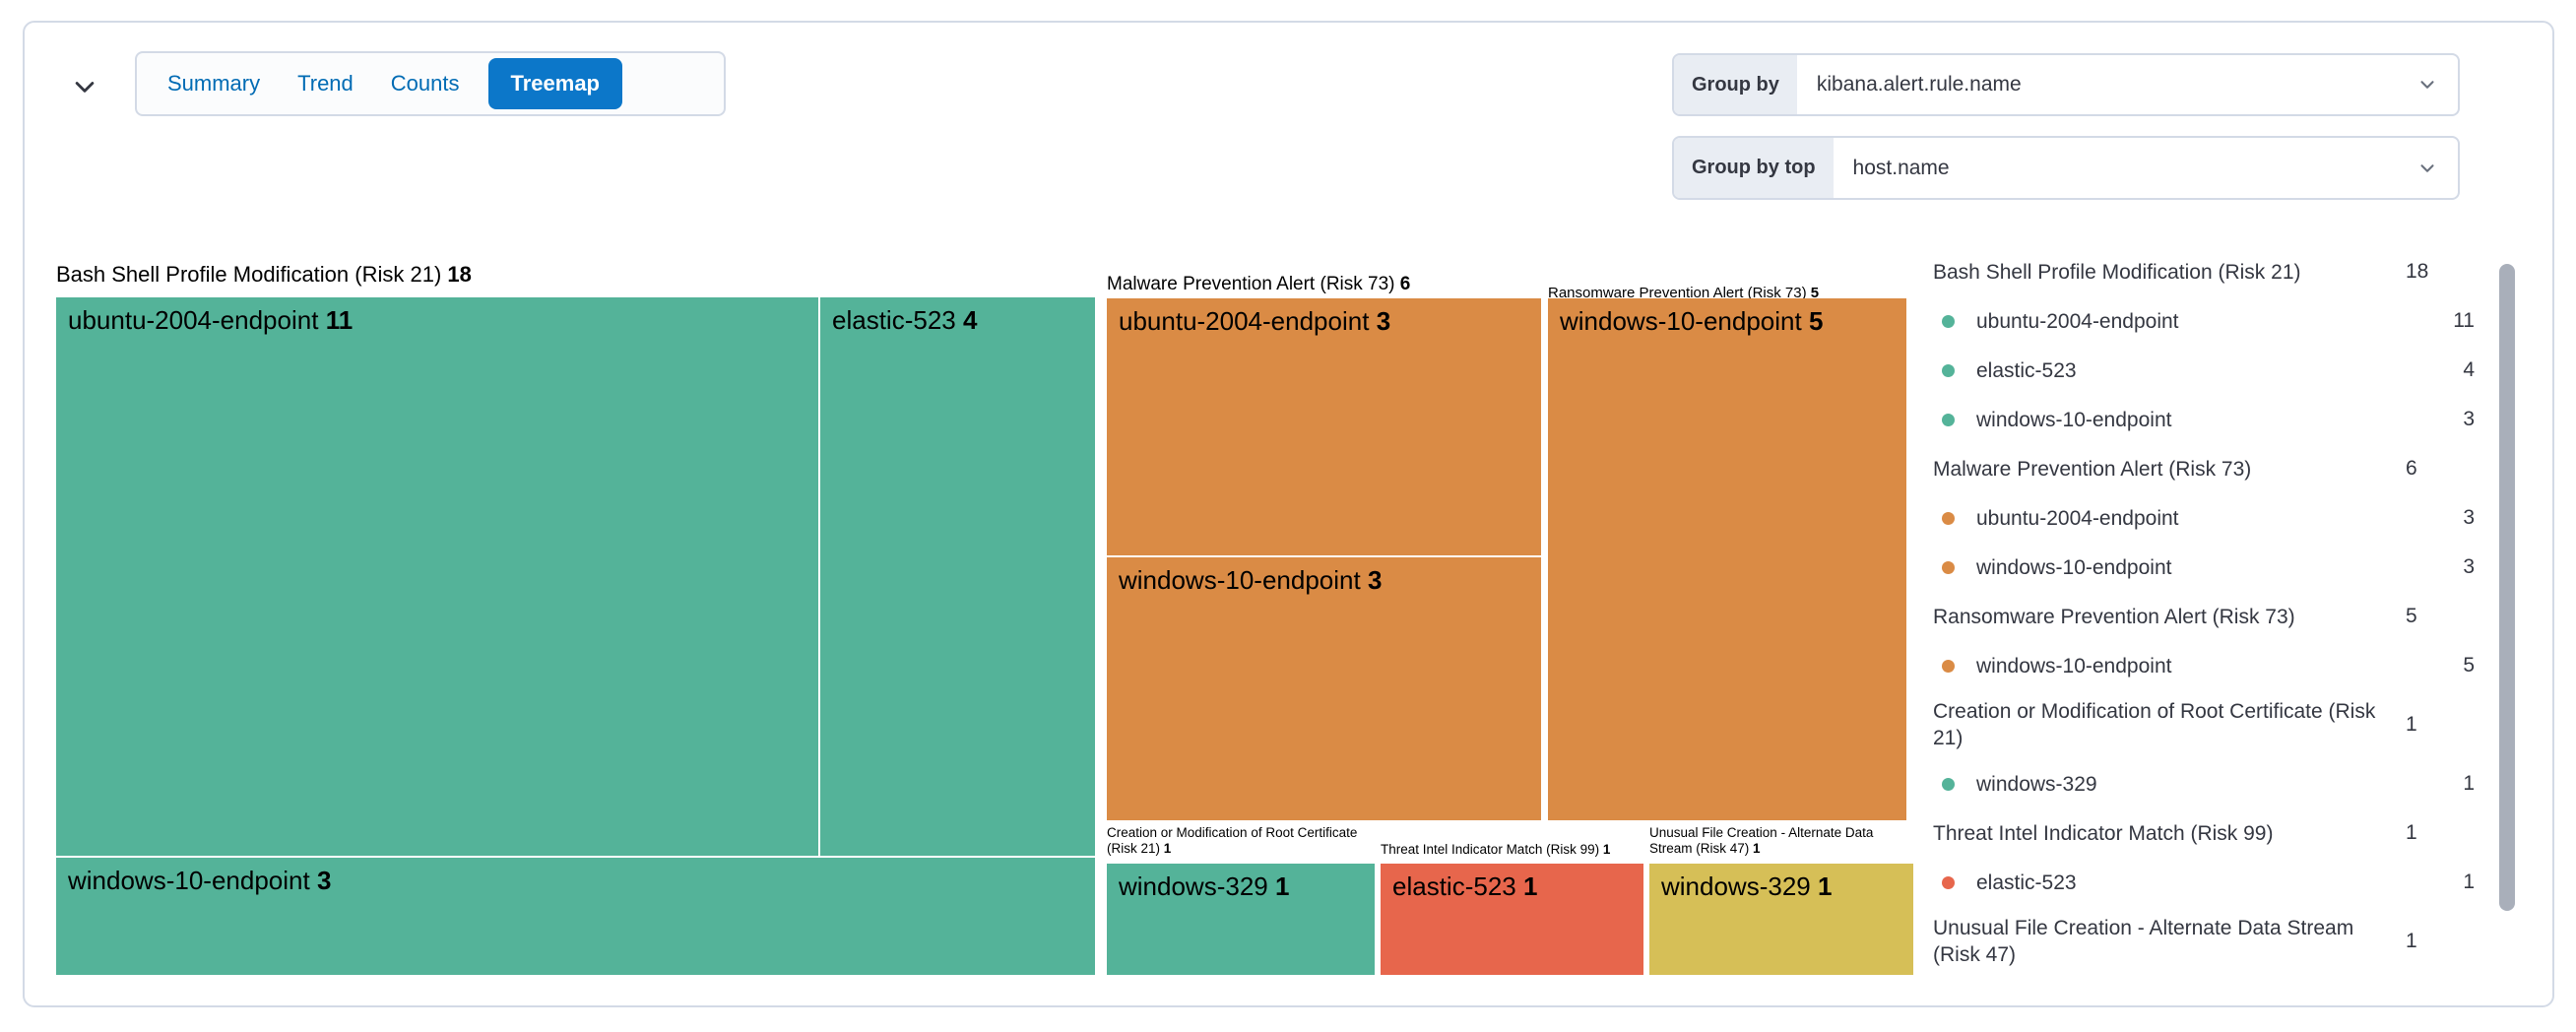  Describe the element at coordinates (2175, 833) in the screenshot. I see `legend-item: Threat Intel Indicator Match (Risk 99) 1` at that location.